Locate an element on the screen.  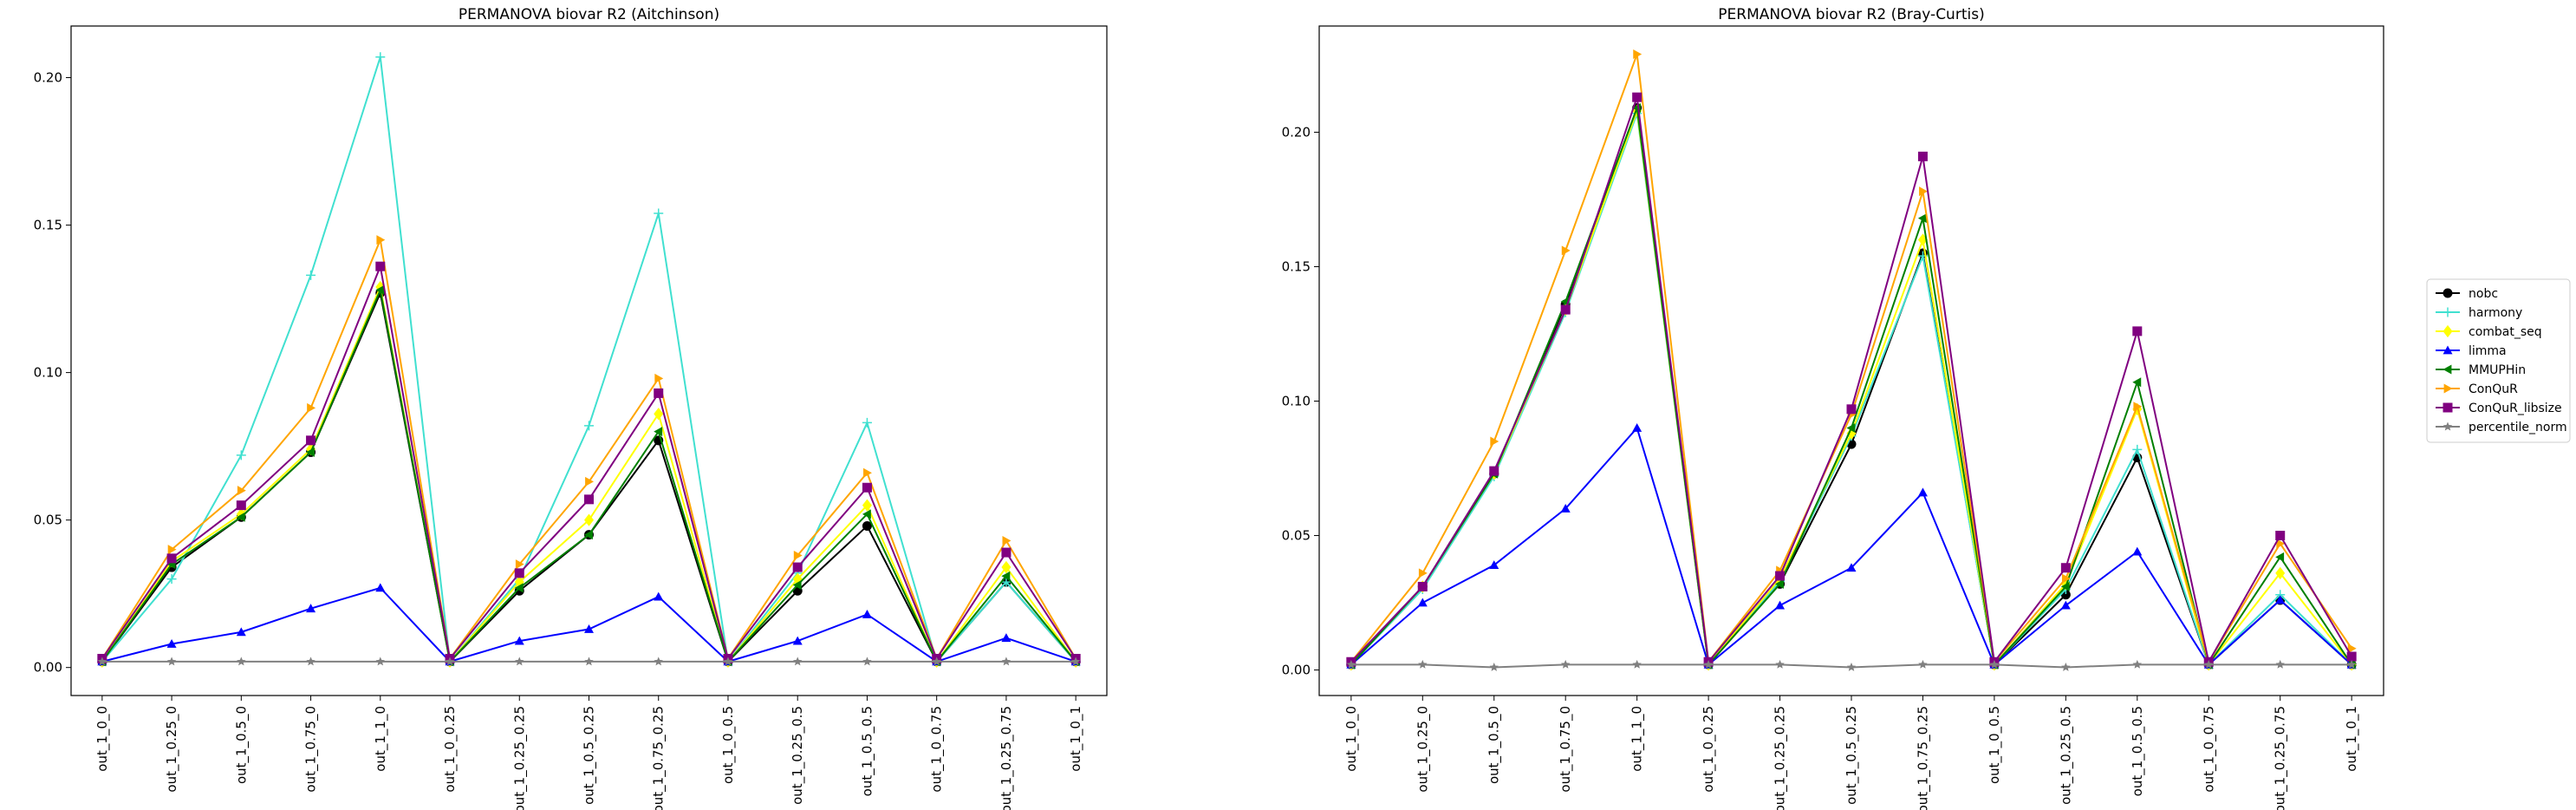
x-tick-label: out_1_1_0 is located at coordinates (381, 739).